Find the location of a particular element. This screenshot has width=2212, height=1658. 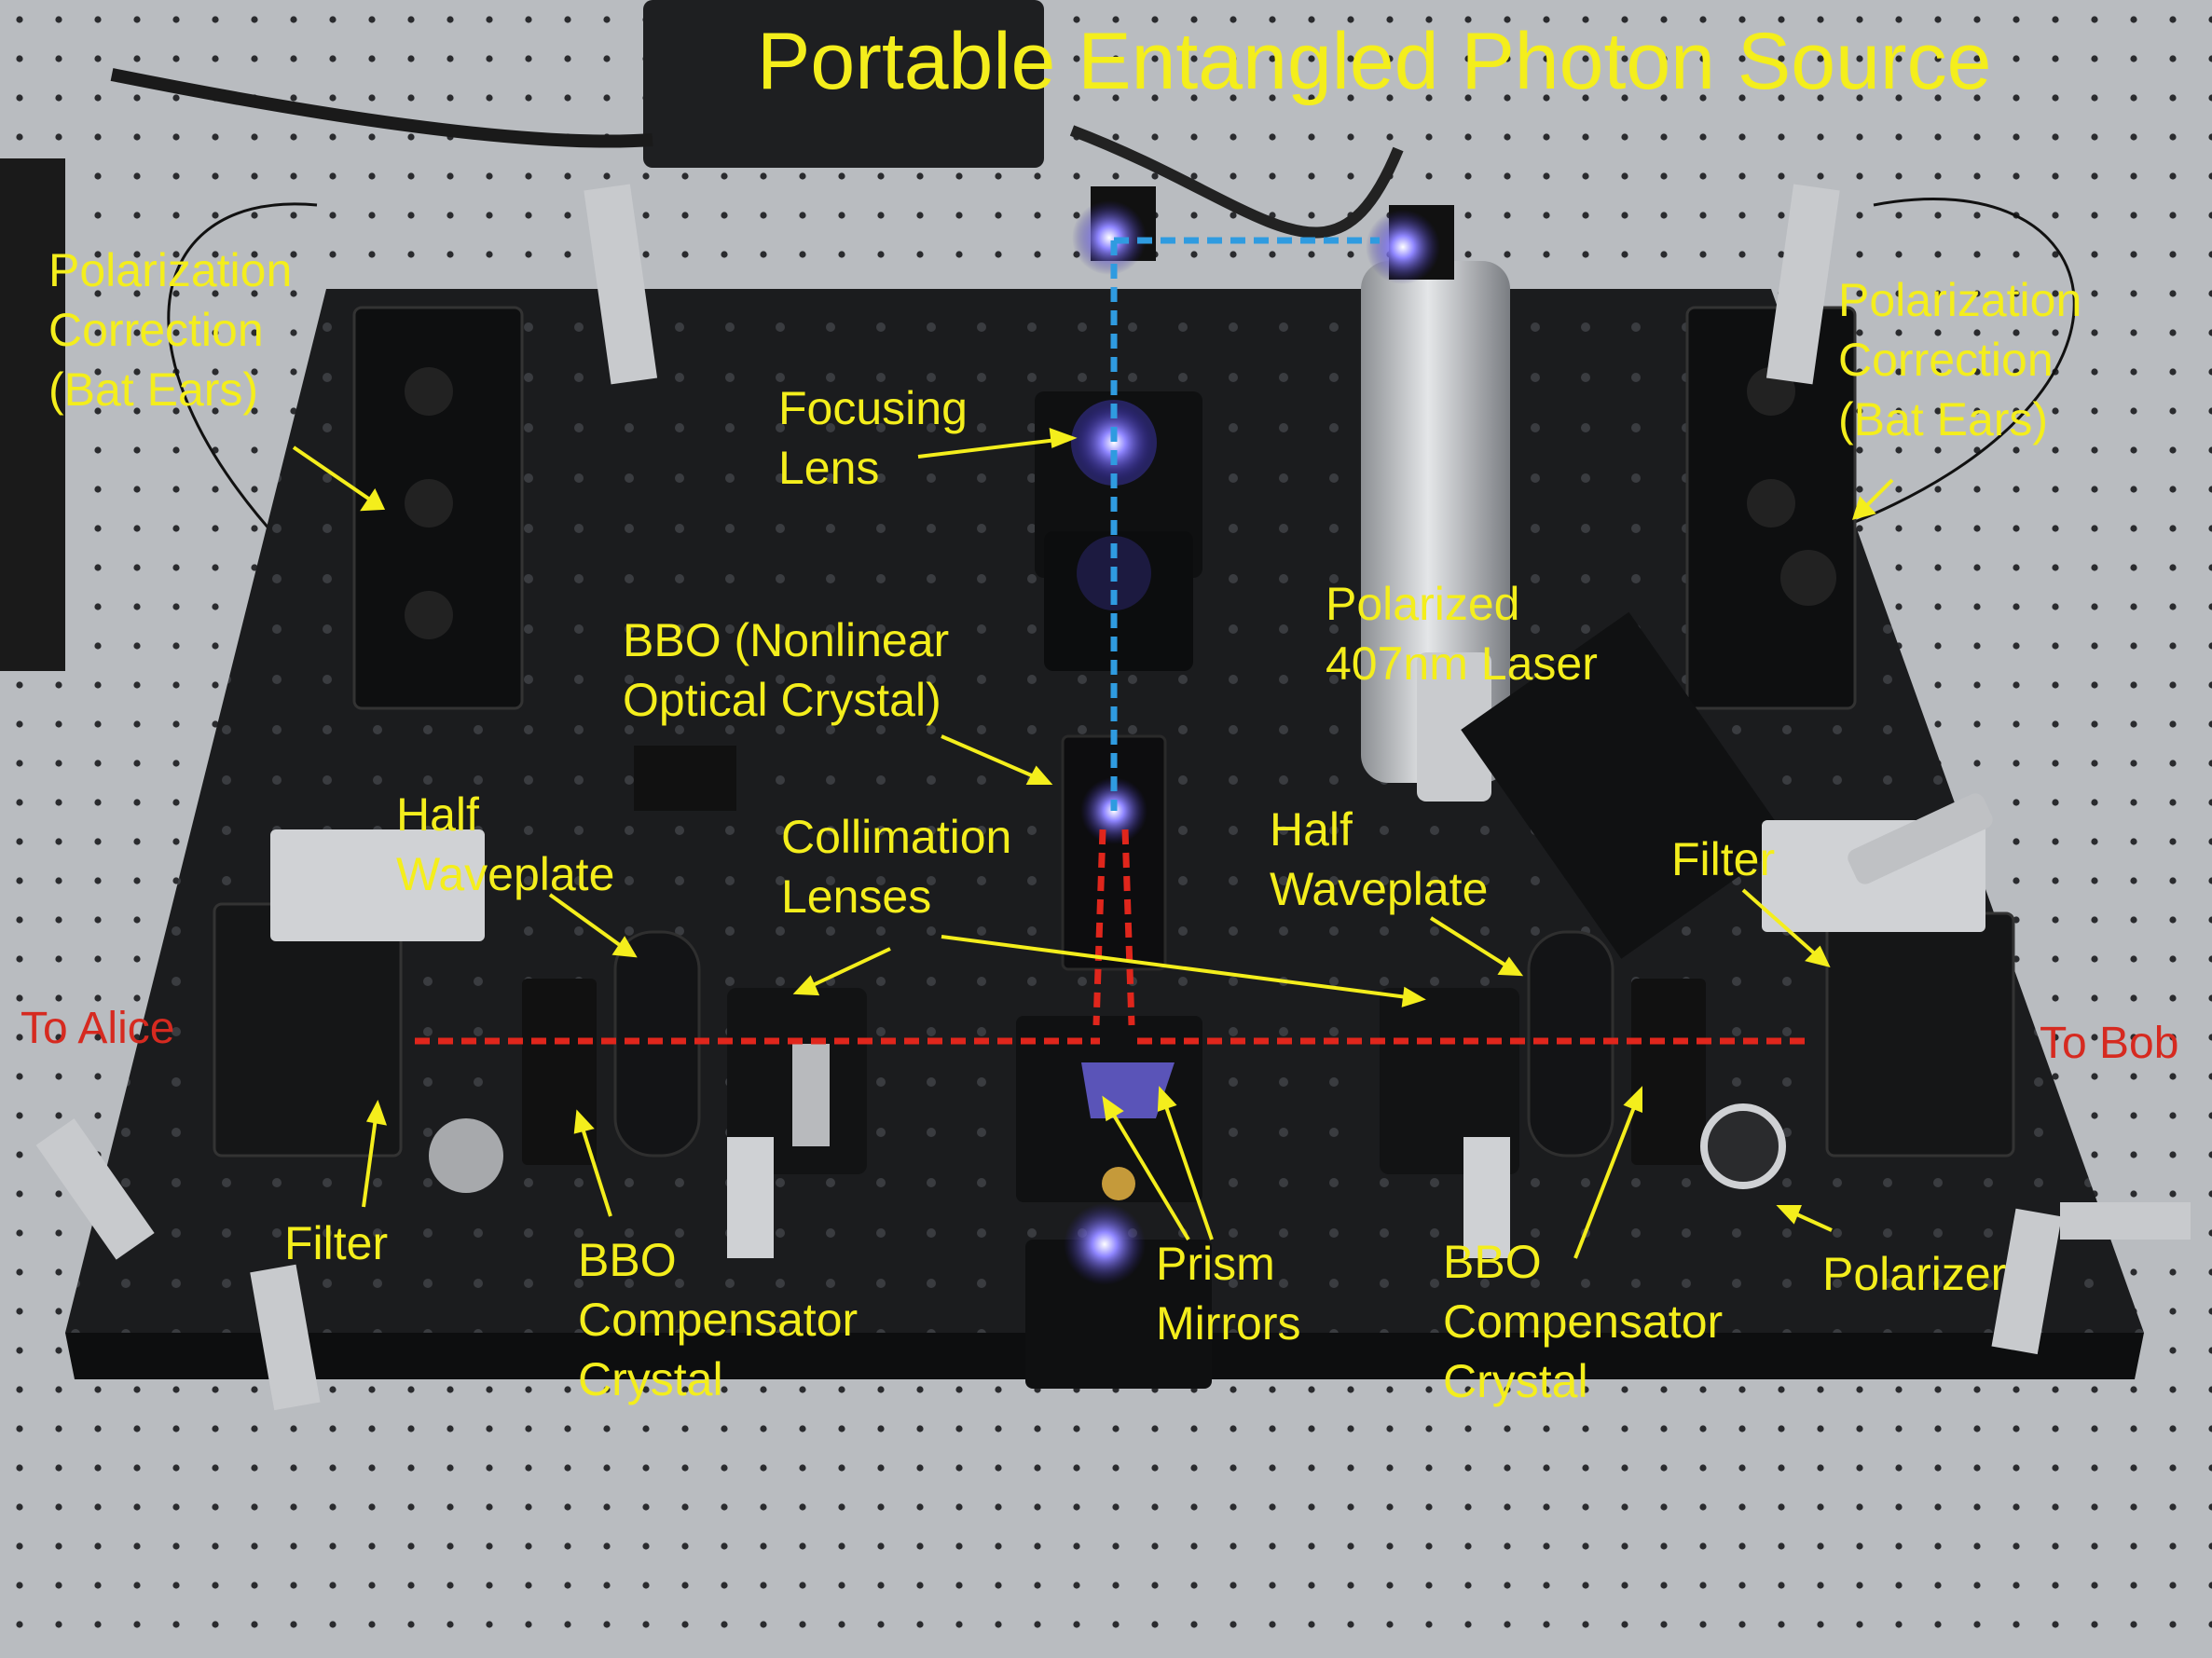

label-collimation-lenses: Collimation Lenses is located at coordinates (896, 867).